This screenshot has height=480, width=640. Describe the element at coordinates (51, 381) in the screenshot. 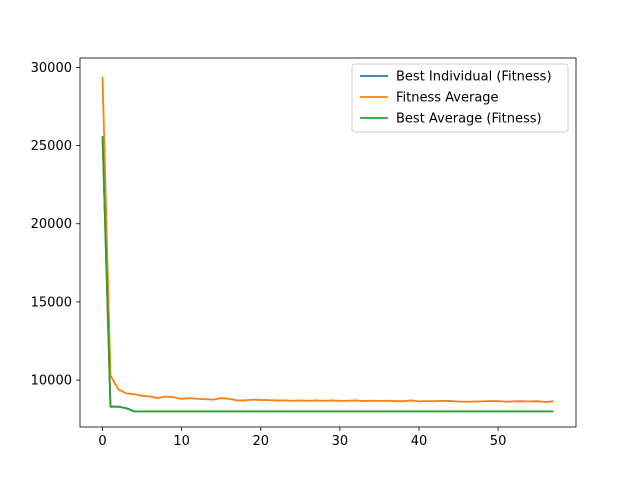

I see `y-tick-label: 10000` at that location.